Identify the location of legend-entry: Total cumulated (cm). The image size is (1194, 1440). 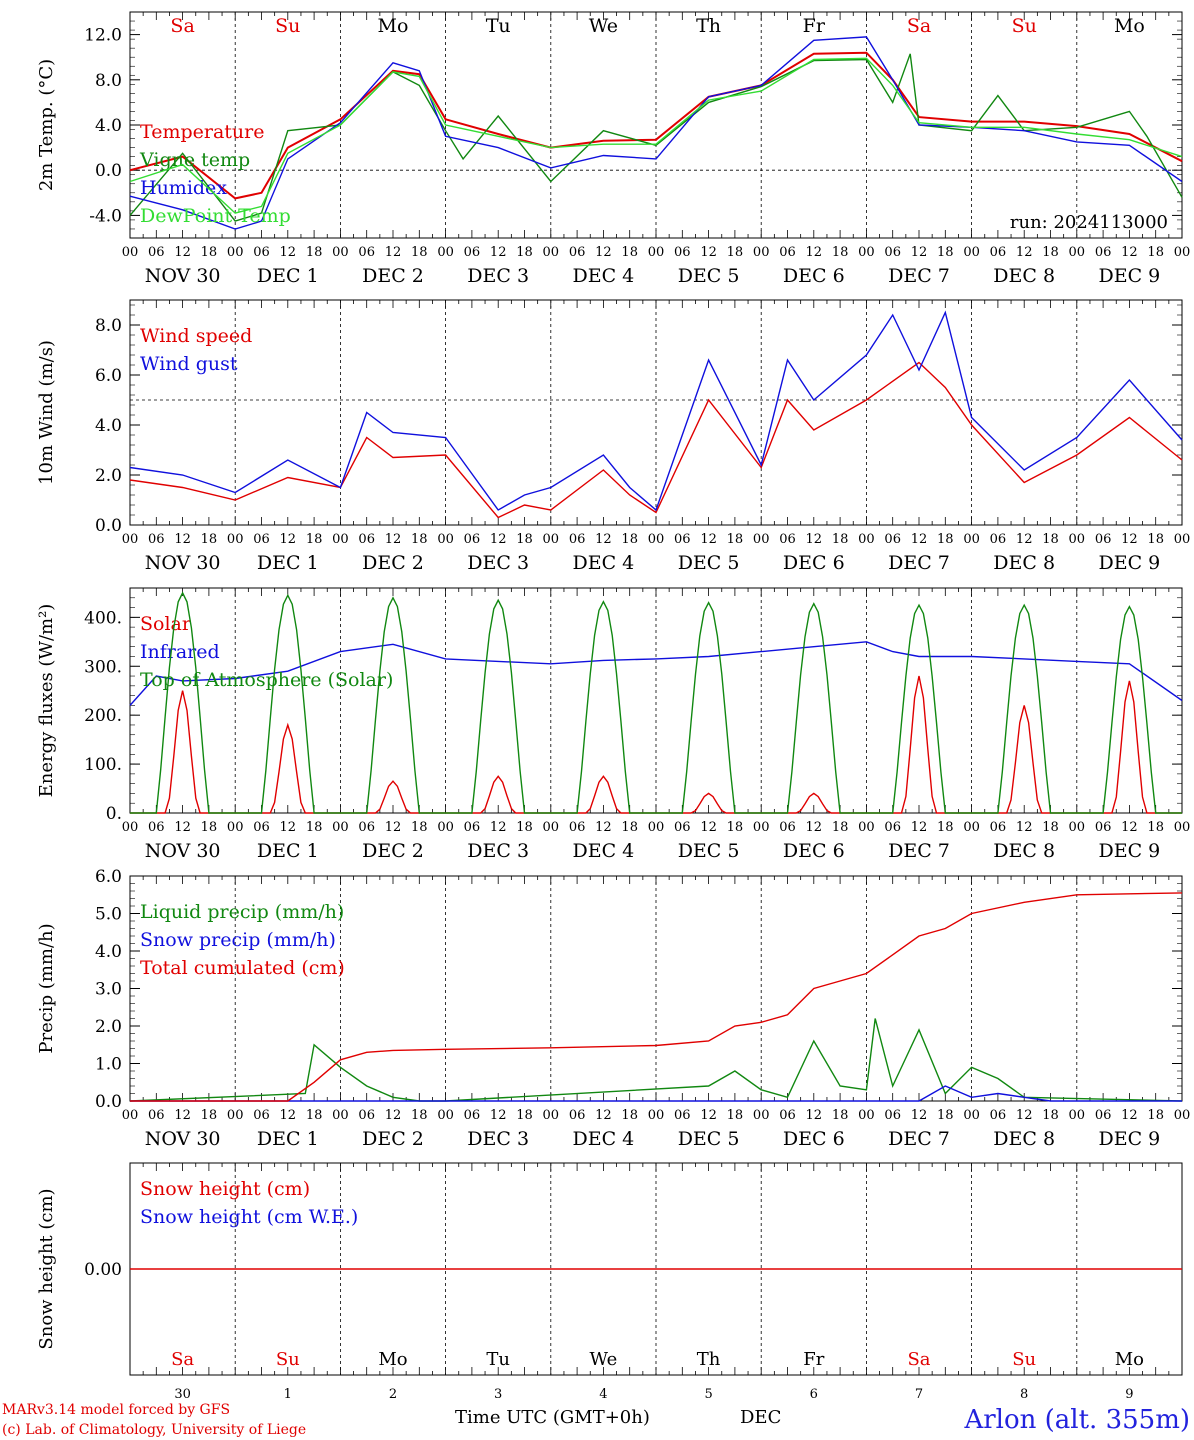
(242, 968).